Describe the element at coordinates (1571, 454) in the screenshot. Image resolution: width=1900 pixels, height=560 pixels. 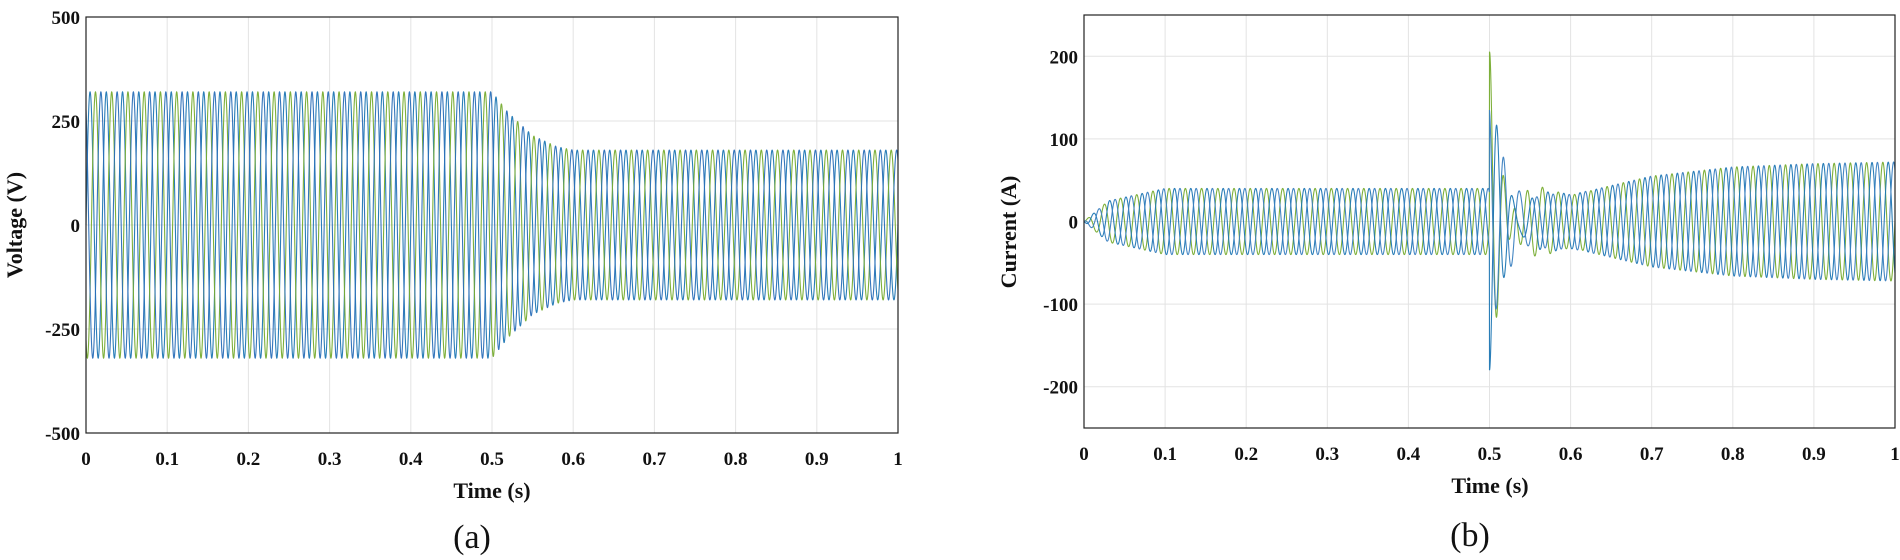
I see `current-x-tick-label: 0.6` at that location.